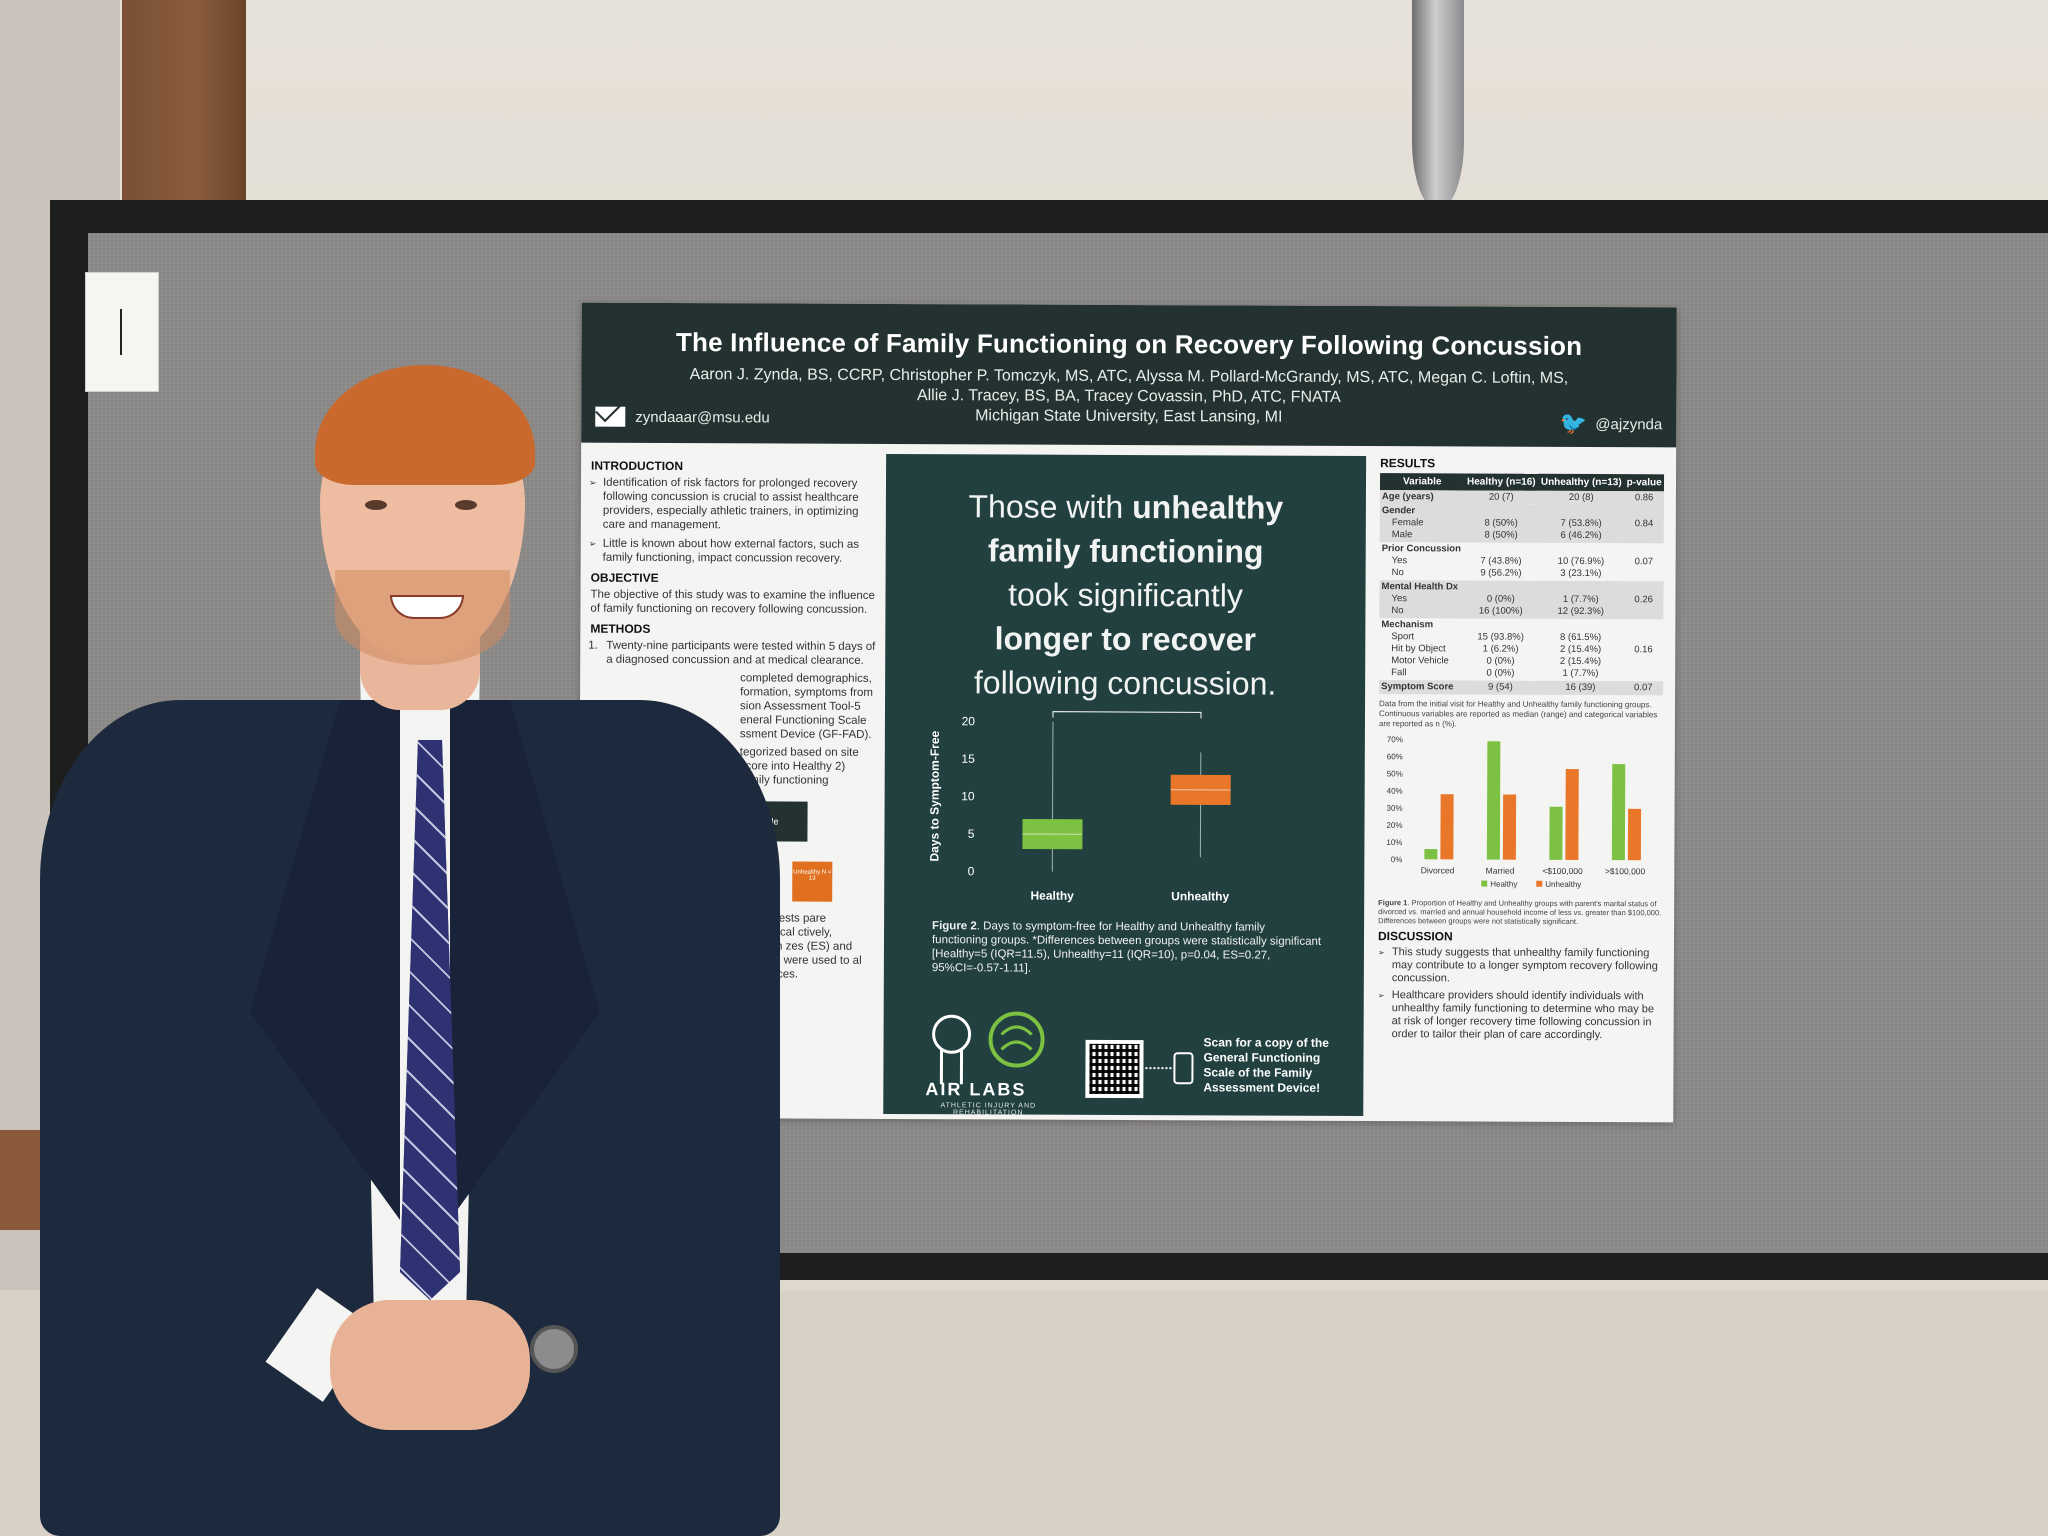  What do you see at coordinates (376, 505) in the screenshot?
I see `eye-left` at bounding box center [376, 505].